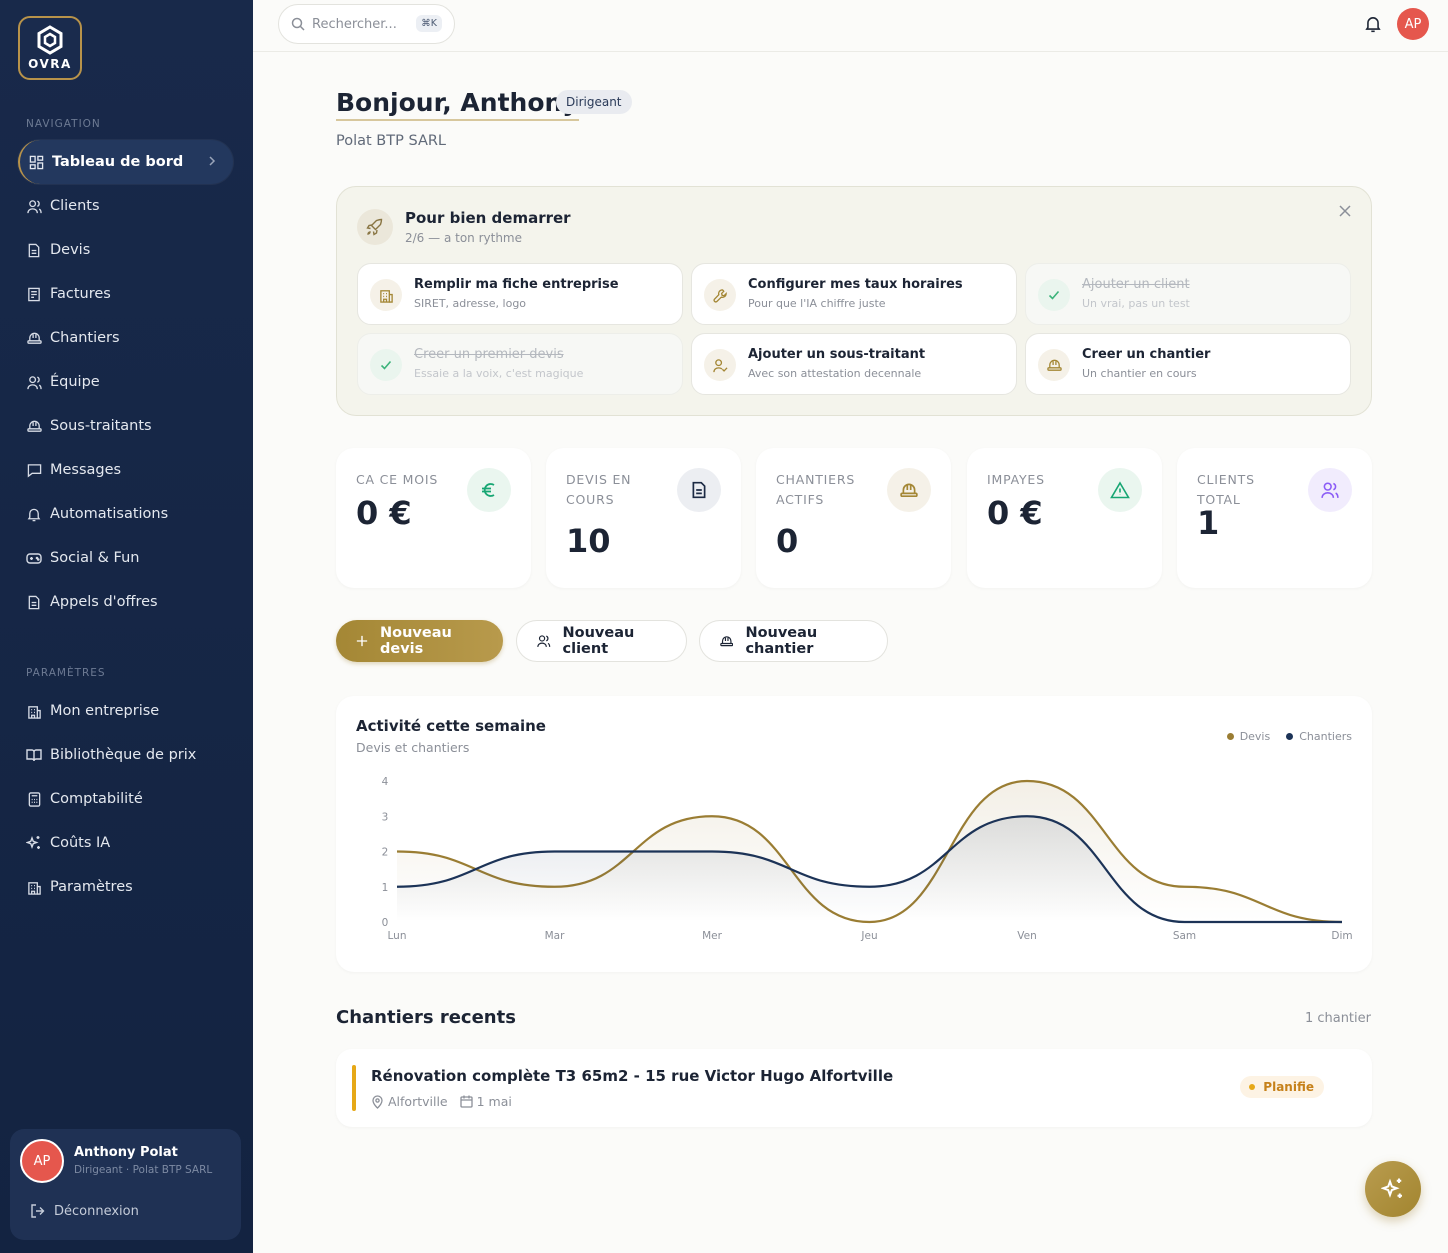 This screenshot has height=1253, width=1448. What do you see at coordinates (1026, 936) in the screenshot?
I see `x-tick-label: Ven` at bounding box center [1026, 936].